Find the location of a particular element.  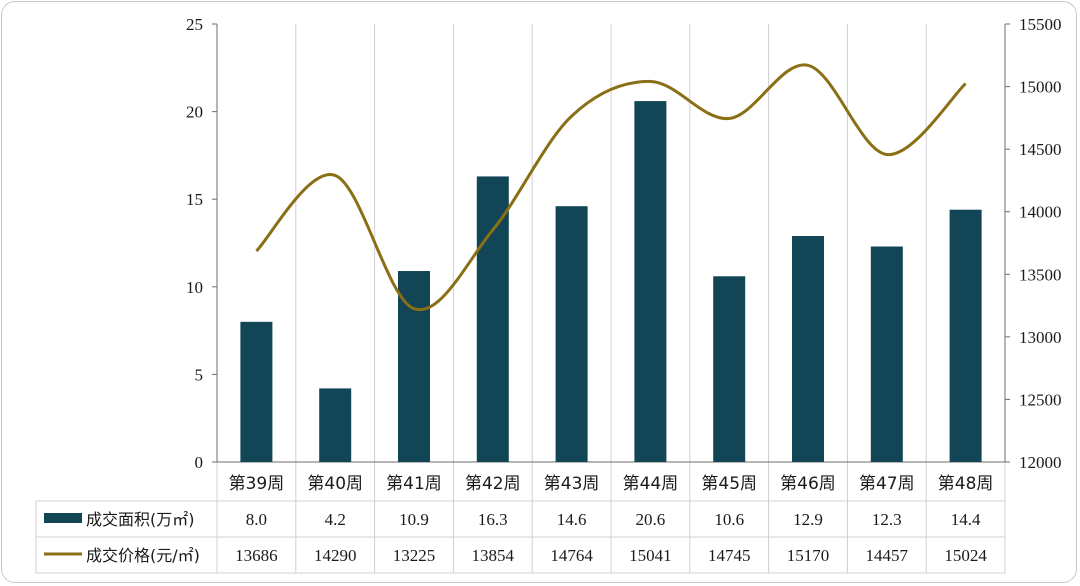

bar-legend-label: 成交面积(万㎡) is located at coordinates (140, 519).